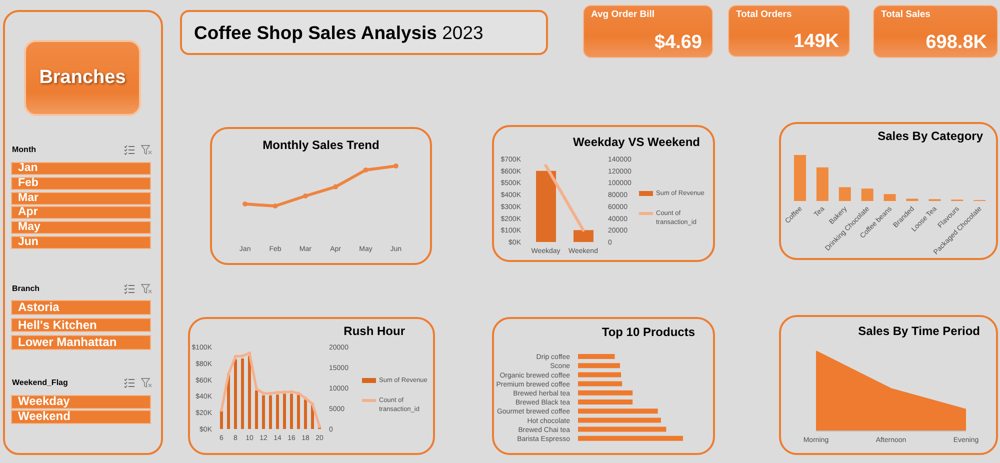  What do you see at coordinates (24, 150) in the screenshot?
I see `text: Month` at bounding box center [24, 150].